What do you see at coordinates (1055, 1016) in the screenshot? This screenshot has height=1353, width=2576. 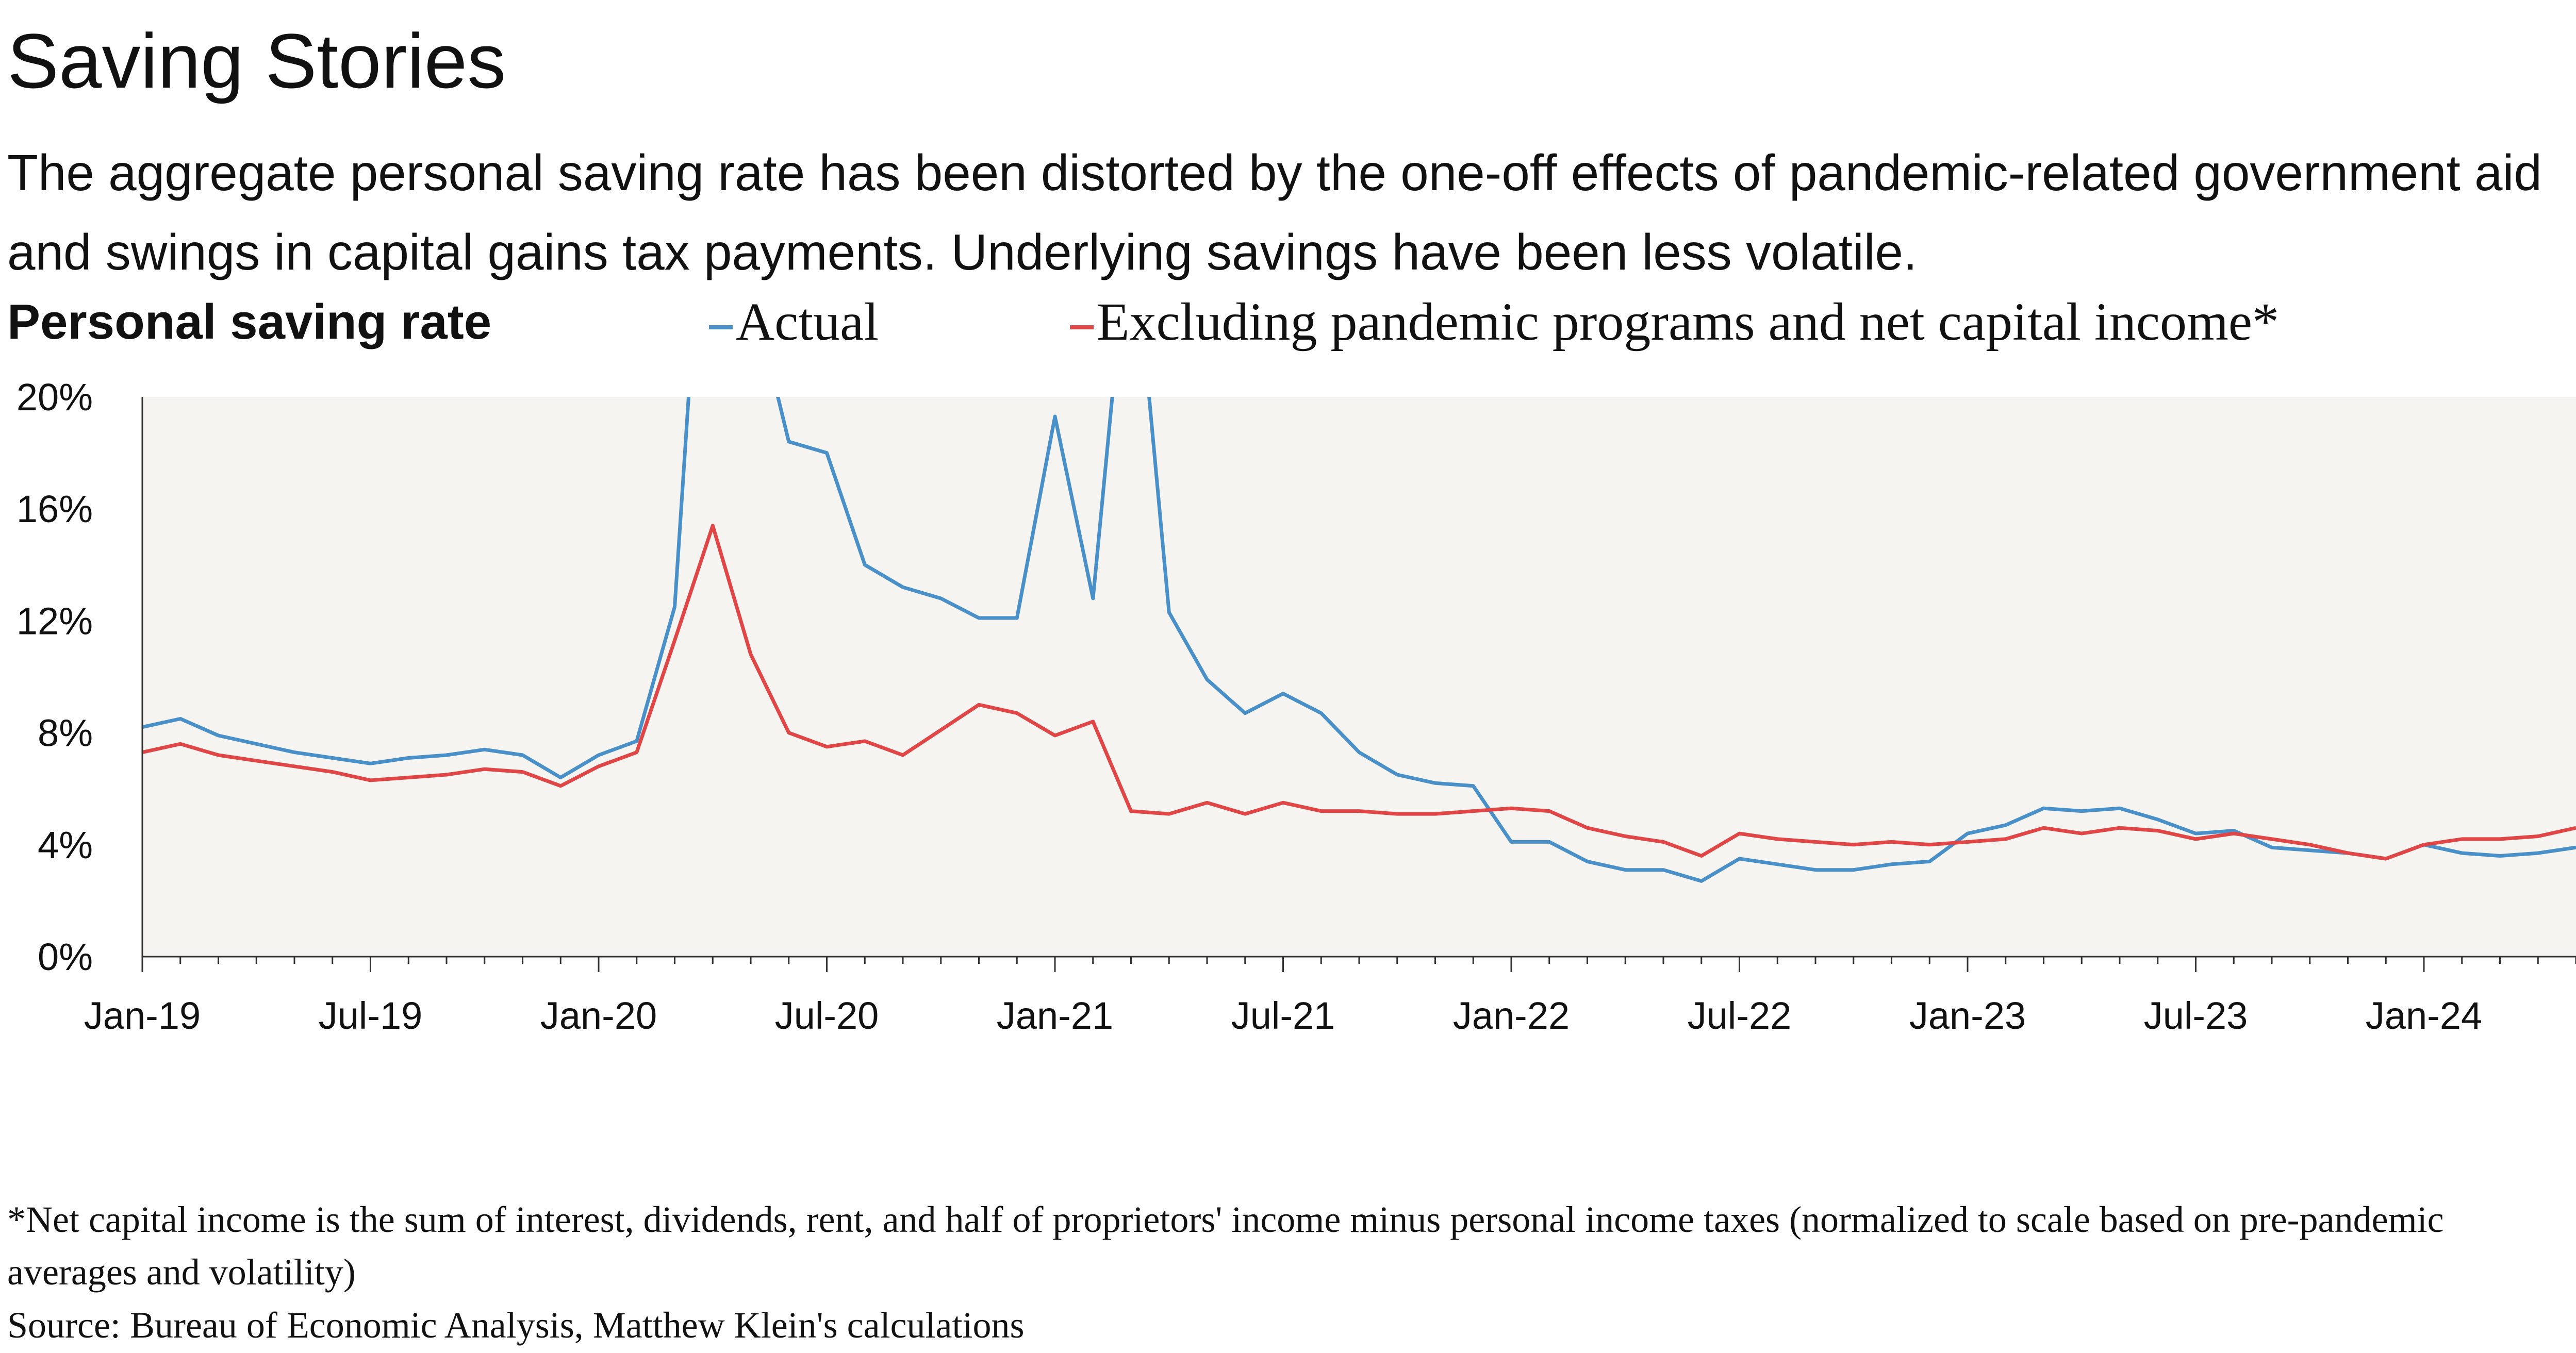 I see `x-tick-label: Jan-21` at bounding box center [1055, 1016].